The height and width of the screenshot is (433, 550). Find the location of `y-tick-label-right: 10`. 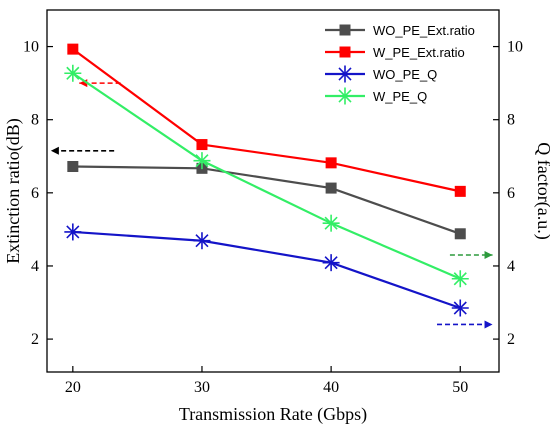

y-tick-label-right: 10 is located at coordinates (515, 47).